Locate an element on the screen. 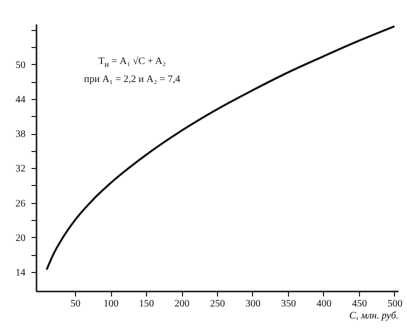 This screenshot has height=330, width=407. x-axis-title: C, млн. руб. is located at coordinates (373, 316).